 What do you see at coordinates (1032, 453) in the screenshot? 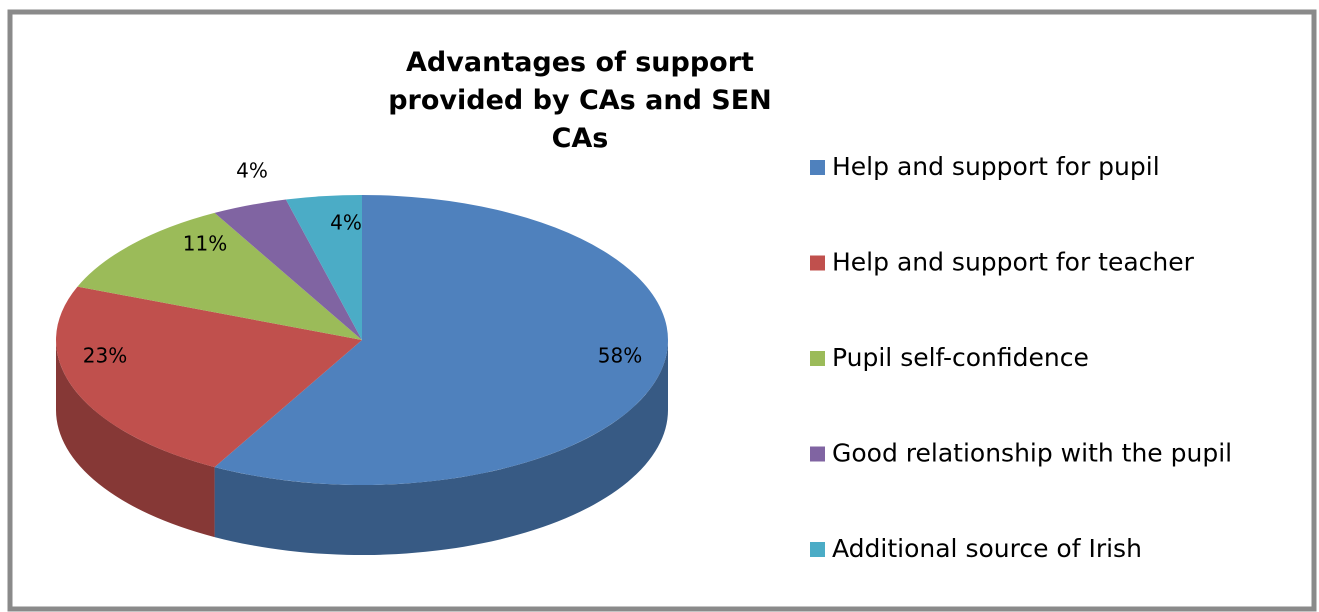
I see `legend-label: Good relationship with the pupil` at bounding box center [1032, 453].